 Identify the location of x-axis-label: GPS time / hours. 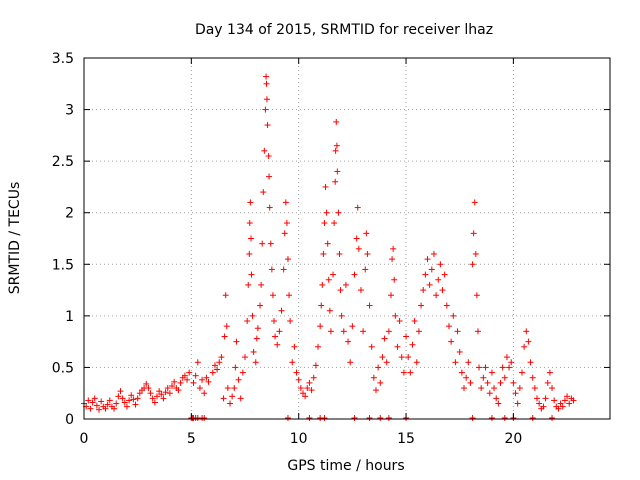
(345, 466).